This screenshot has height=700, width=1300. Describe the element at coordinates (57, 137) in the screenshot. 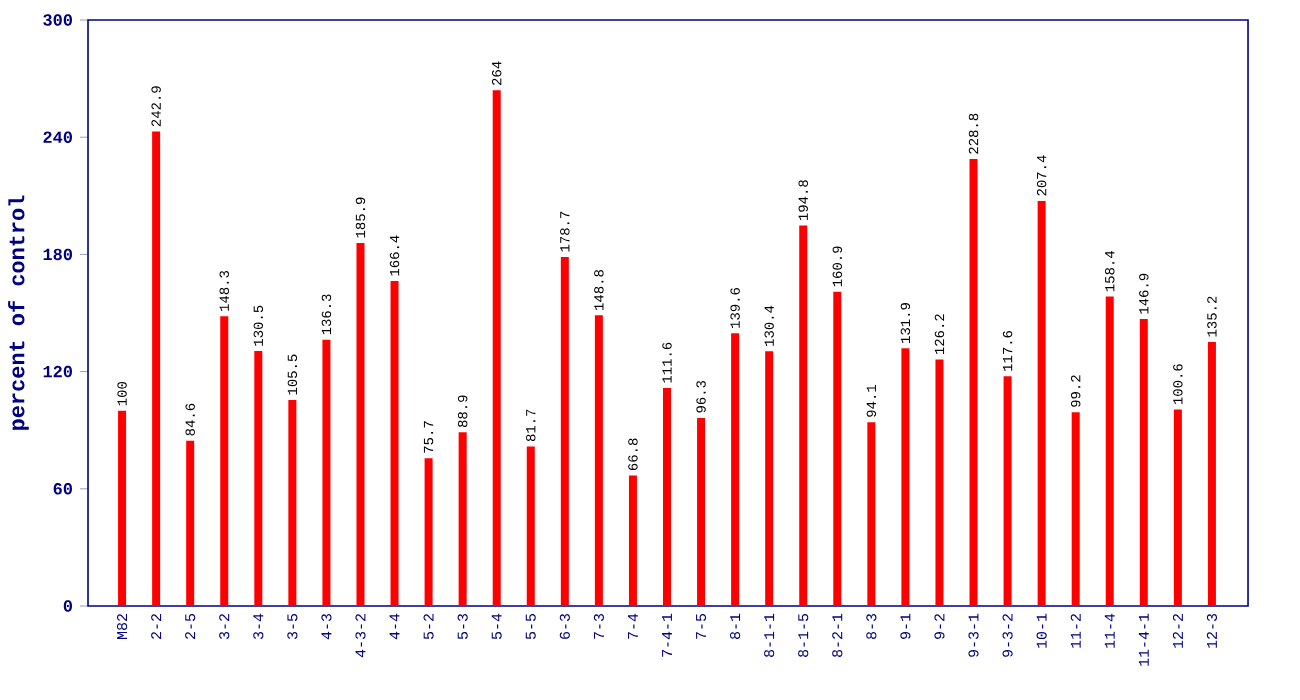

I see `y-tick-label: 240` at that location.